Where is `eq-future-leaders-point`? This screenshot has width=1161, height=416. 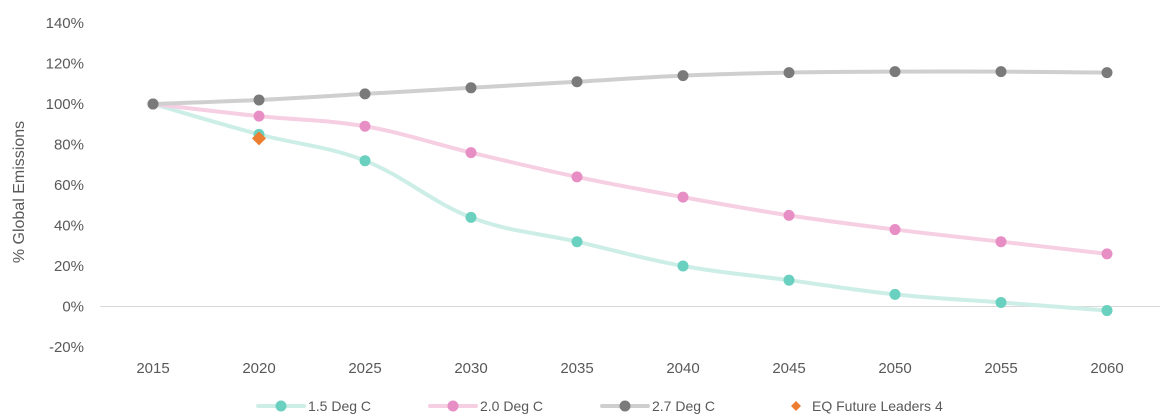 eq-future-leaders-point is located at coordinates (259, 138).